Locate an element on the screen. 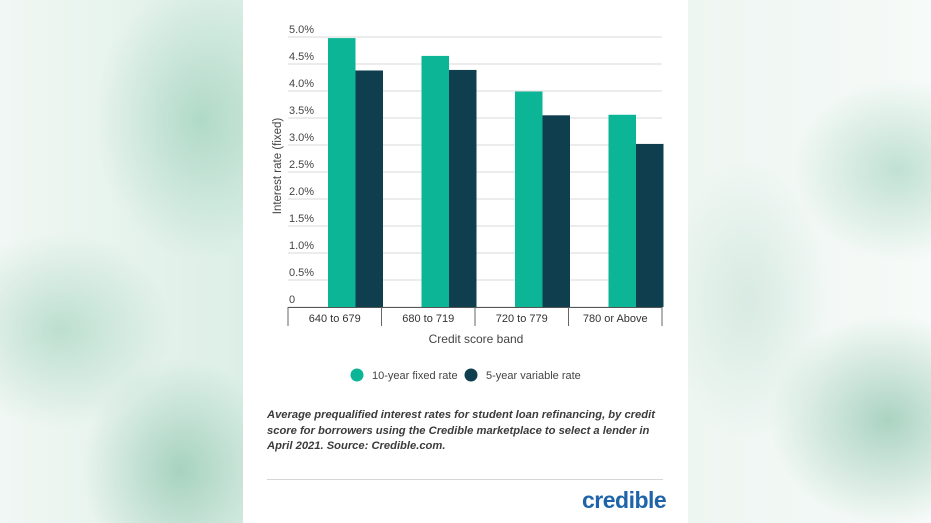 This screenshot has width=931, height=523. legend-label: 10-year fixed rate is located at coordinates (415, 376).